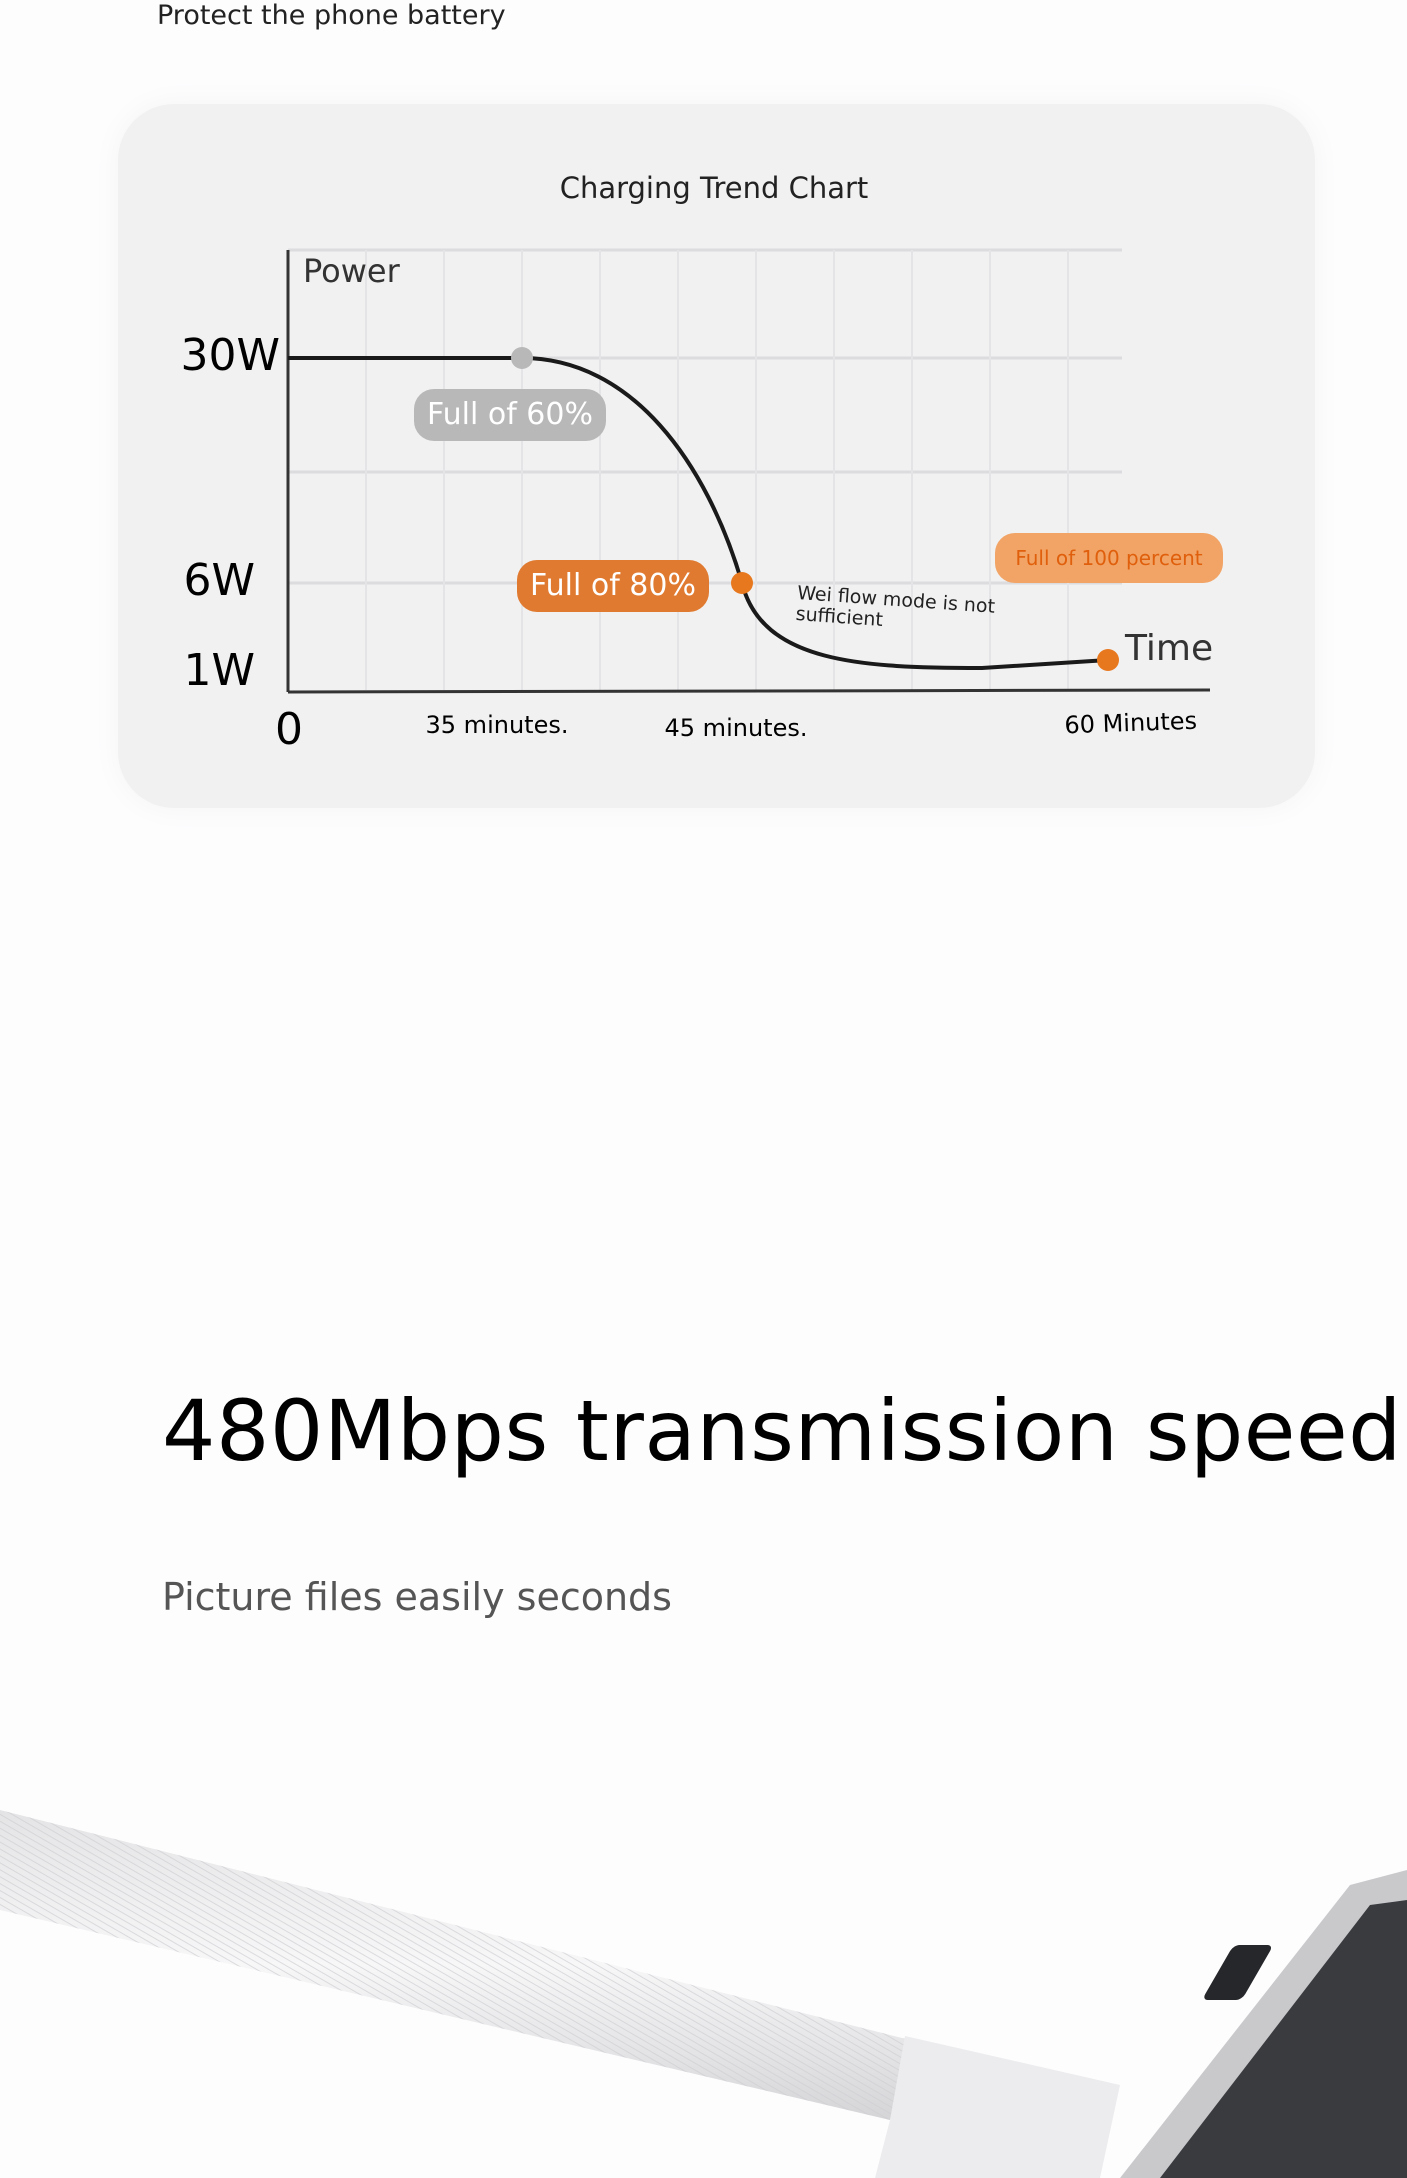 This screenshot has height=2178, width=1407. Describe the element at coordinates (1109, 558) in the screenshot. I see `annotation-100-percent: Full of 100 percent` at that location.